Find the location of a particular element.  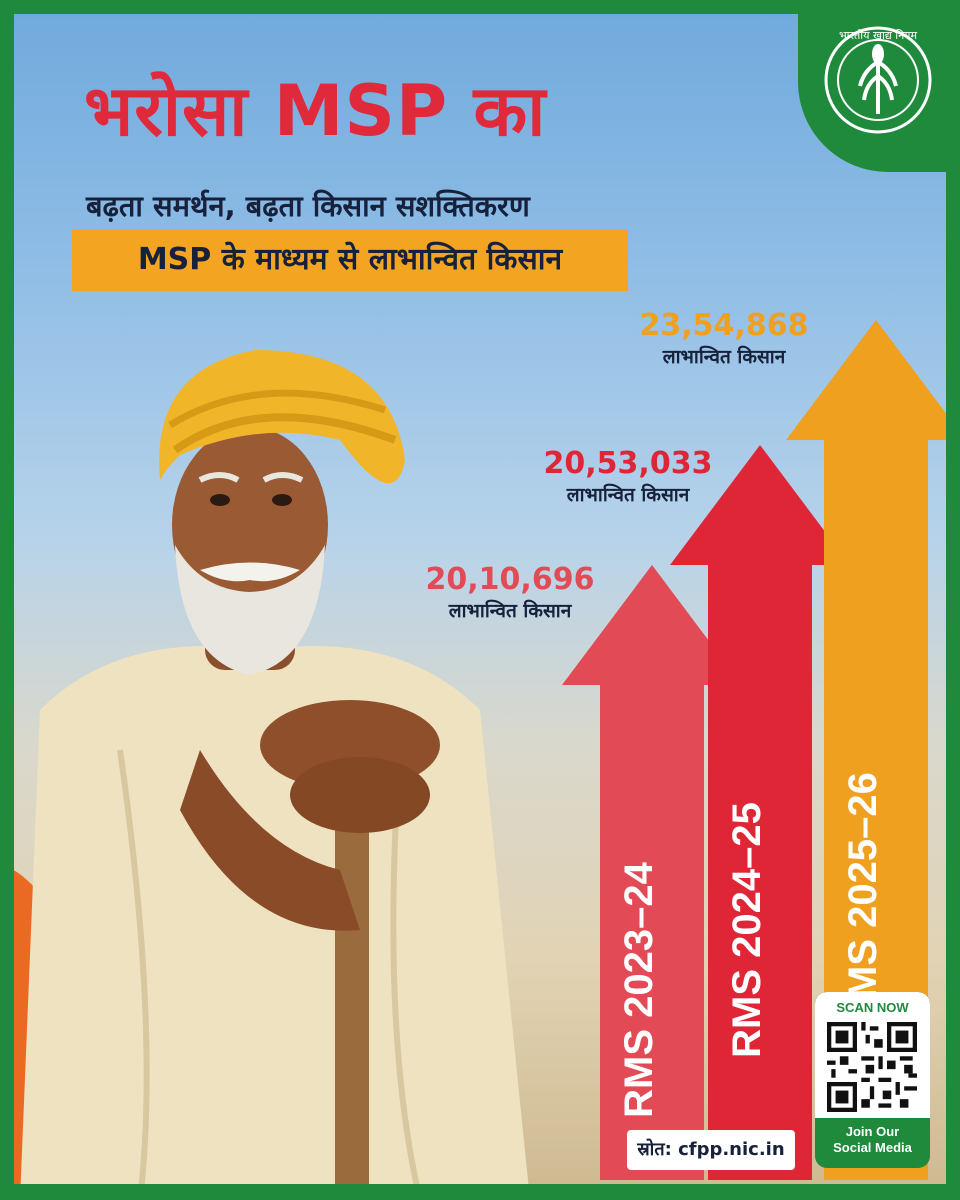

join-label-line-1: Join Our is located at coordinates (872, 1131).